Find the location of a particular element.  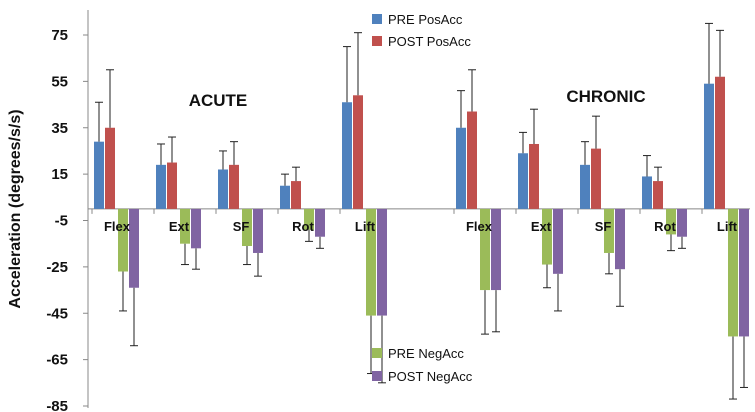

group-label: ACUTE is located at coordinates (218, 100).